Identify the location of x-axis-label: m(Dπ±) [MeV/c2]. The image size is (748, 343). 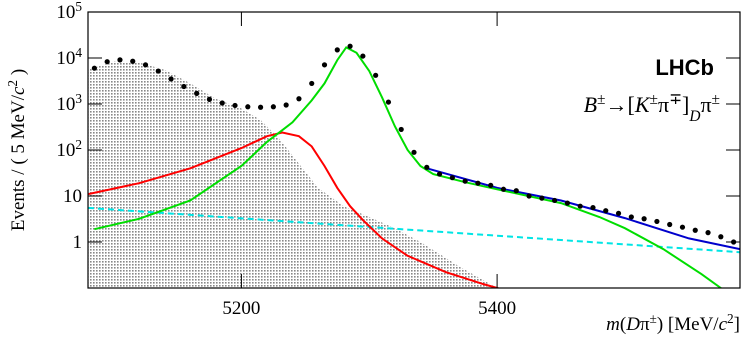
(673, 323).